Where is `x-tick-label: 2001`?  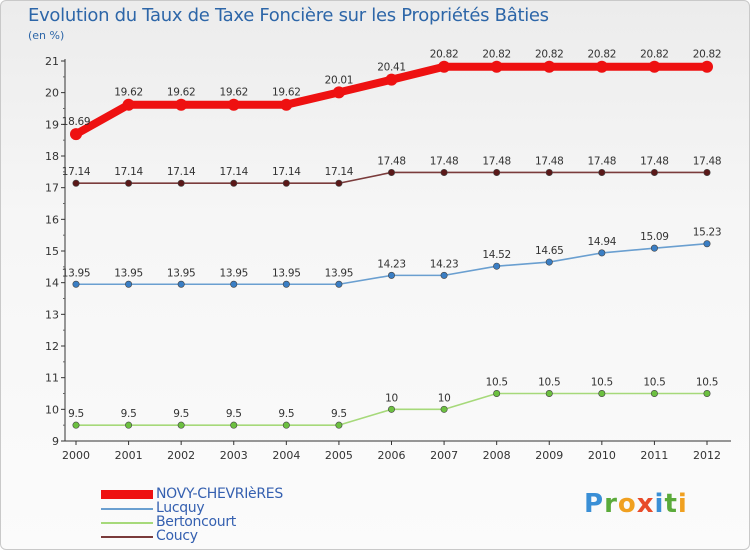 x-tick-label: 2001 is located at coordinates (129, 455).